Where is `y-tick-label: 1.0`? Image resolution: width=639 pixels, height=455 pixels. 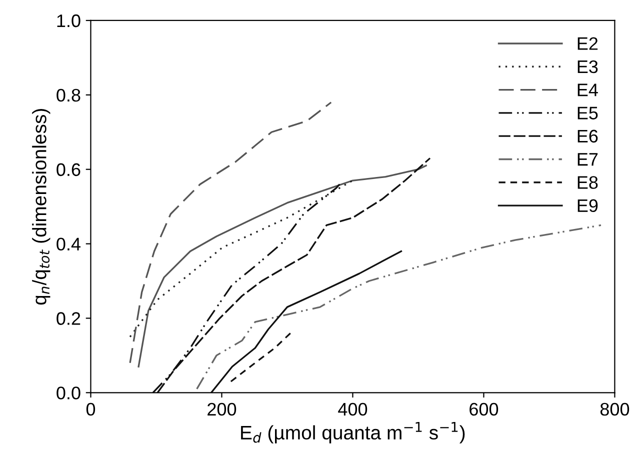
y-tick-label: 1.0 is located at coordinates (68, 21).